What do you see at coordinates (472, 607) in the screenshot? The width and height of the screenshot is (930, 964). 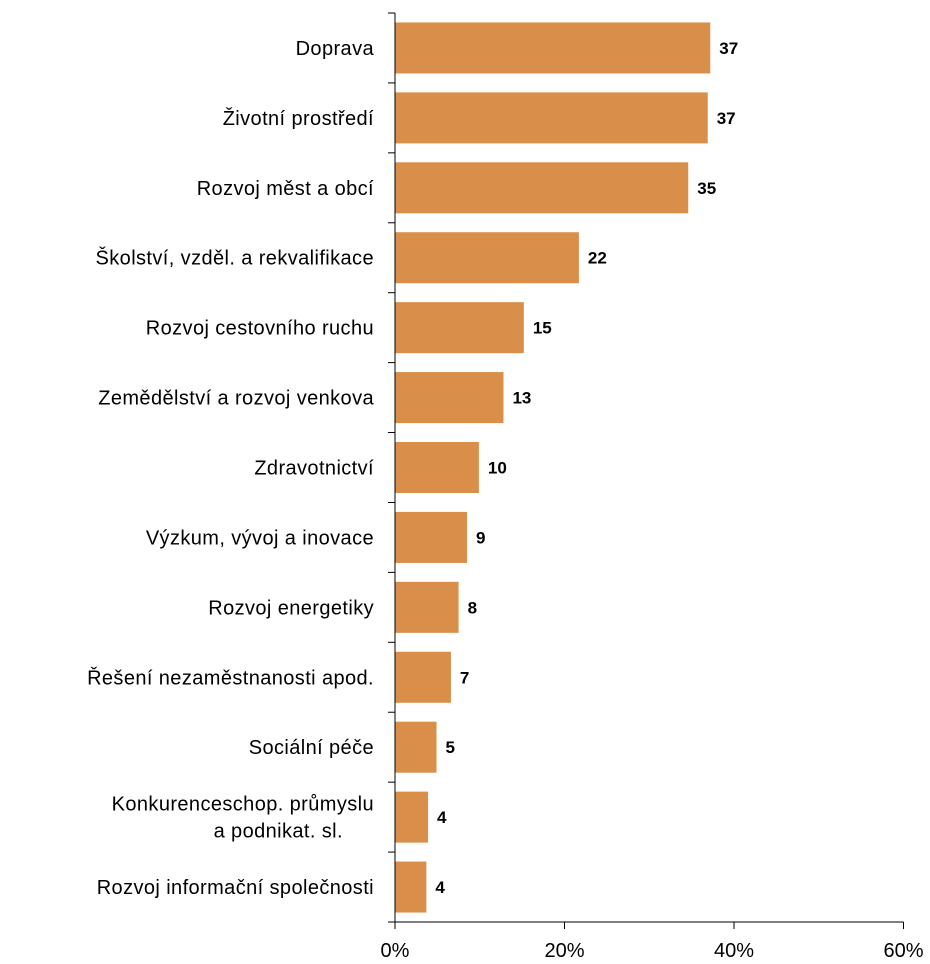 I see `value-label: 8` at bounding box center [472, 607].